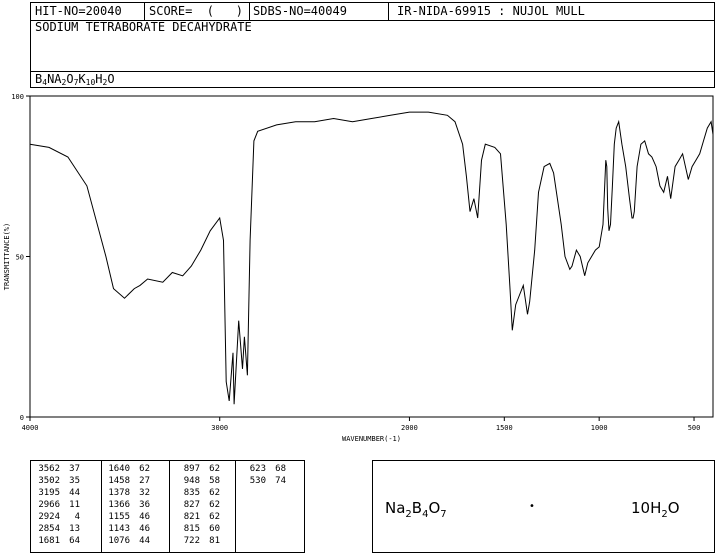 This screenshot has width=715, height=553. I want to click on peak-row: 2966 11, so click(56, 505).